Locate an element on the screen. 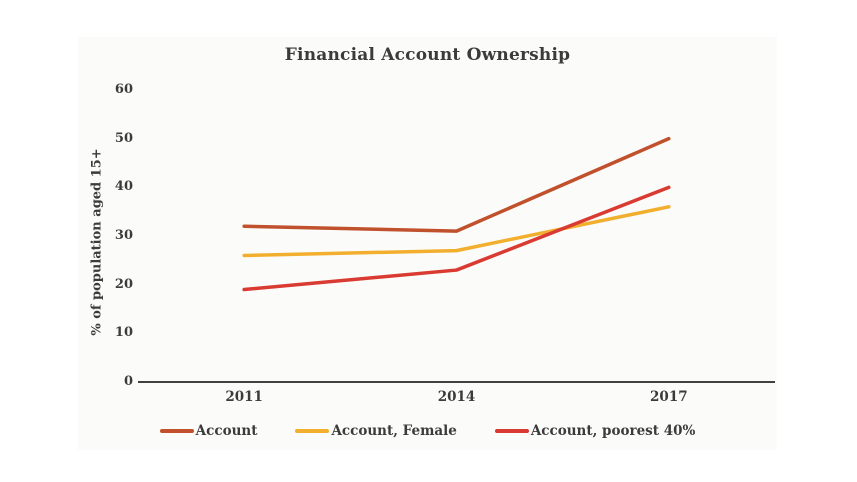 This screenshot has width=857, height=482. y-tick-label-10: 10 is located at coordinates (123, 333).